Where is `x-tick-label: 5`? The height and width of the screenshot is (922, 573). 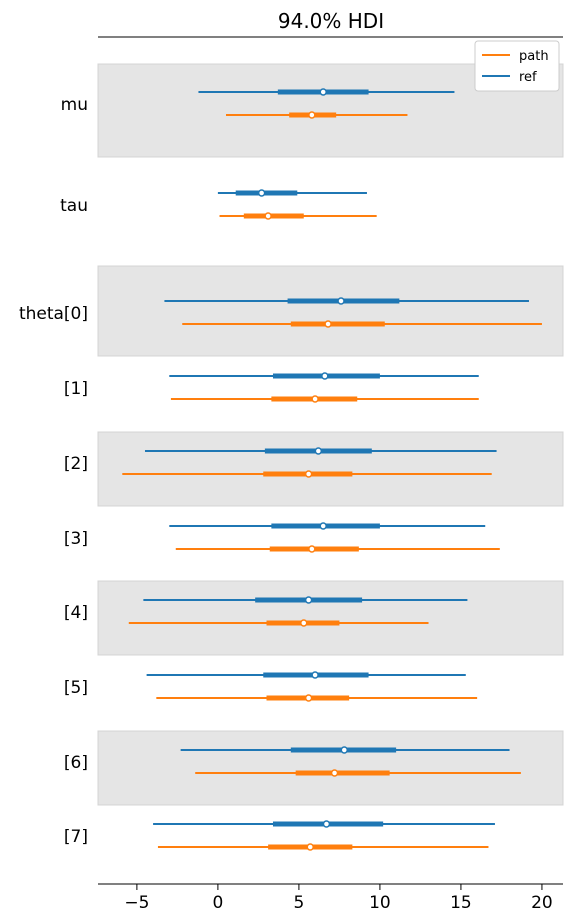
x-tick-label: 5 is located at coordinates (298, 903).